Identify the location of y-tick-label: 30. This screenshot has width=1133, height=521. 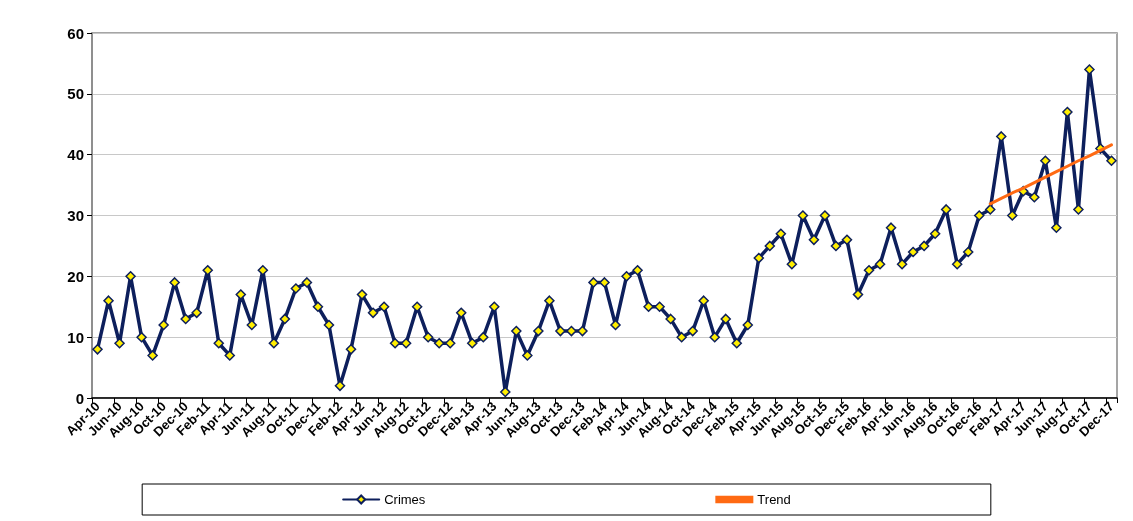
(75, 215).